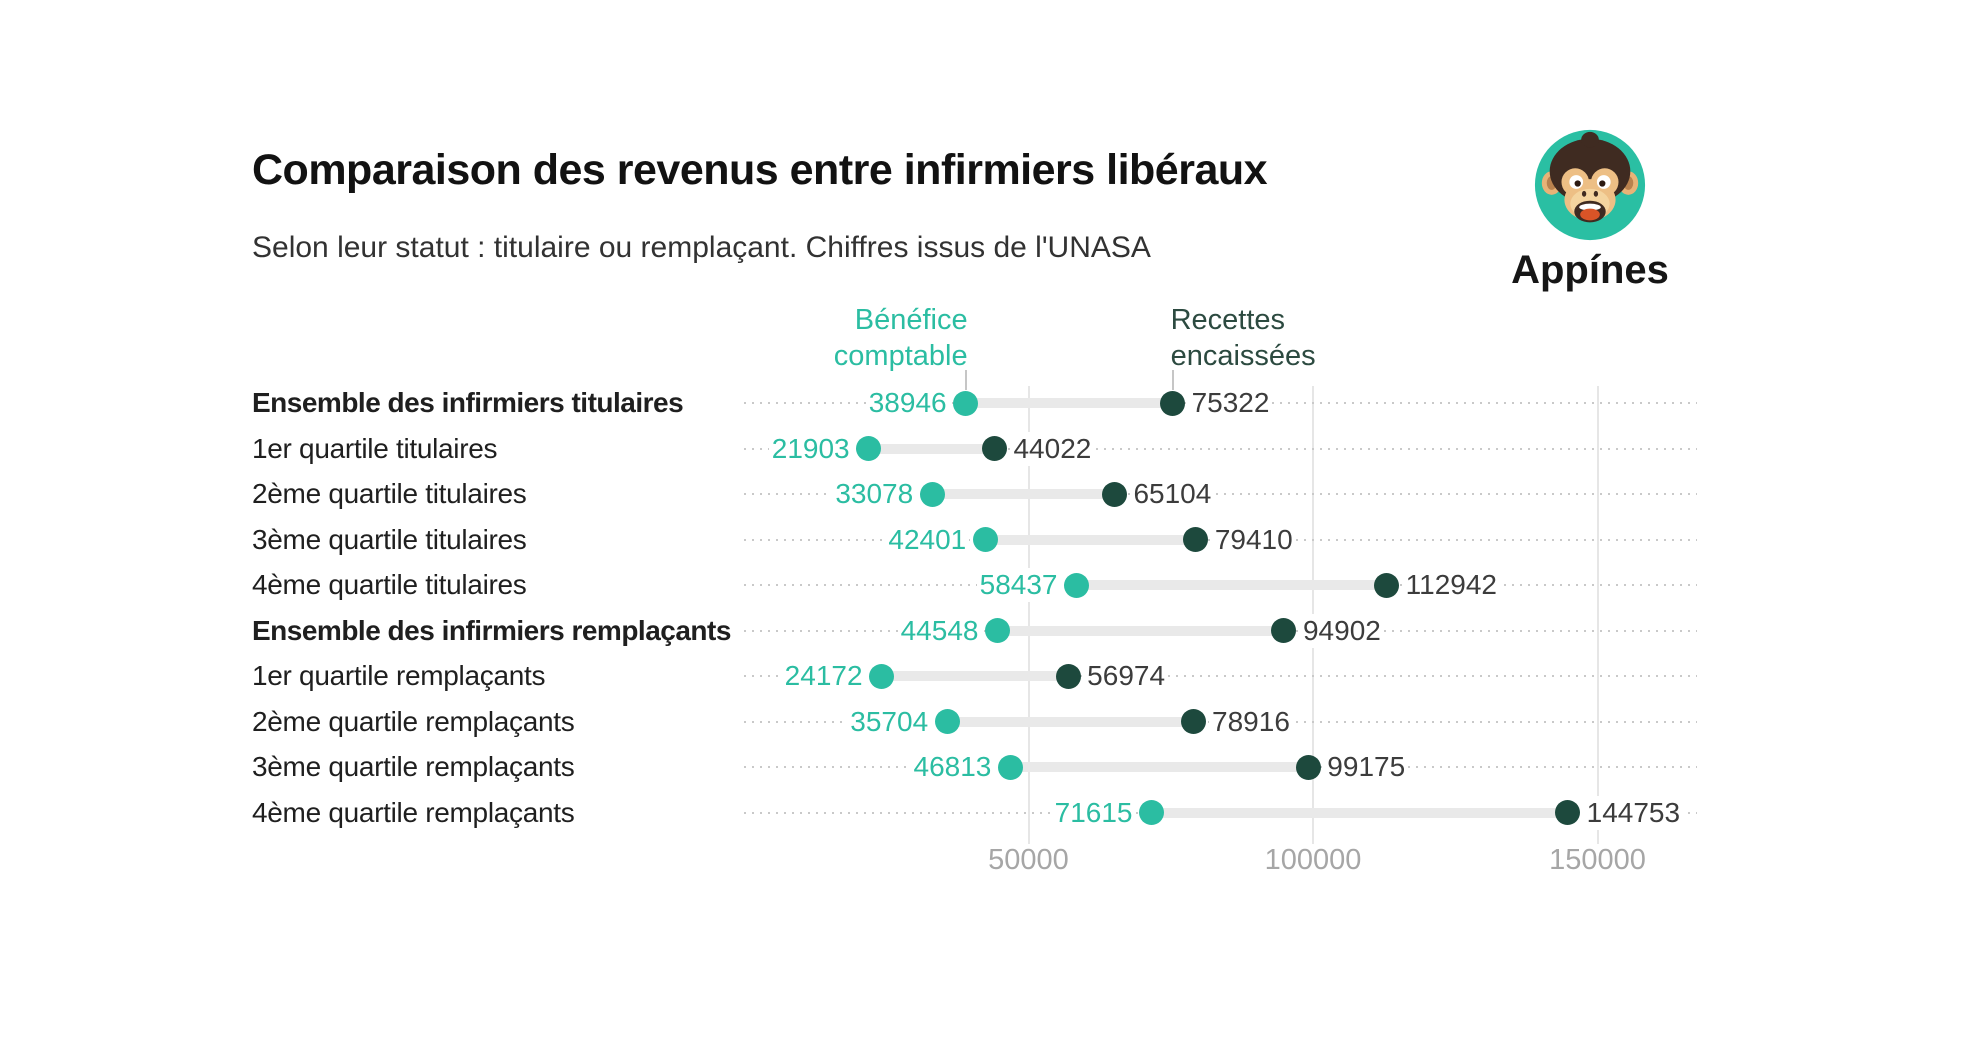  What do you see at coordinates (900, 338) in the screenshot?
I see `legend-benefice-comptable: Bénéfice comptable` at bounding box center [900, 338].